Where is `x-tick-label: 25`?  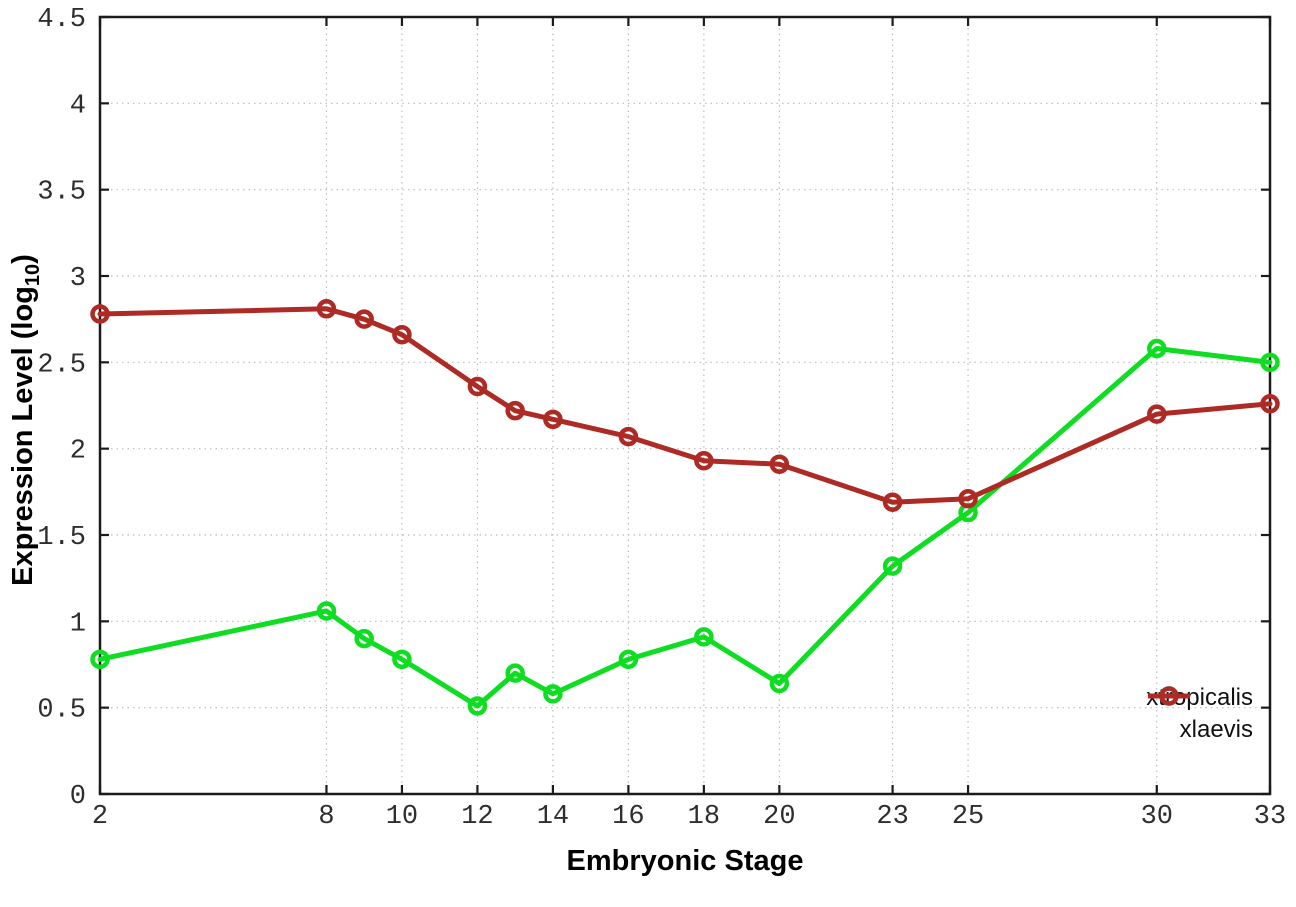 x-tick-label: 25 is located at coordinates (968, 817).